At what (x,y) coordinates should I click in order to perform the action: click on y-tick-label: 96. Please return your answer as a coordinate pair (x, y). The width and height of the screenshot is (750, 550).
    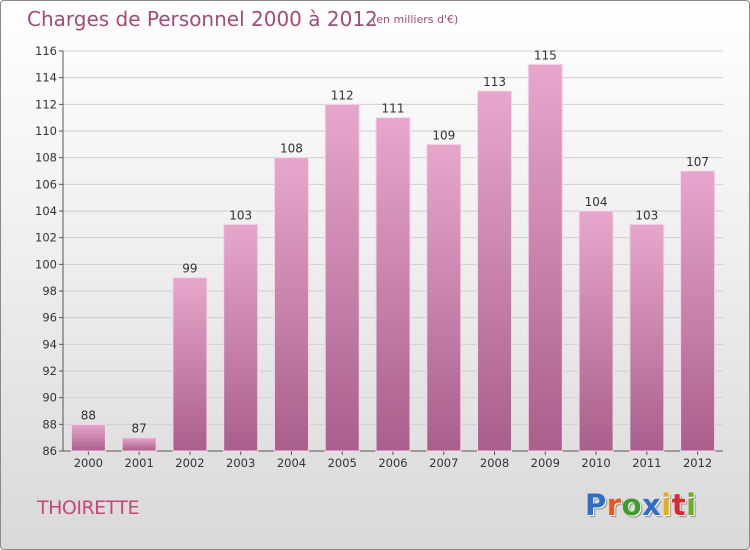
    Looking at the image, I should click on (49, 318).